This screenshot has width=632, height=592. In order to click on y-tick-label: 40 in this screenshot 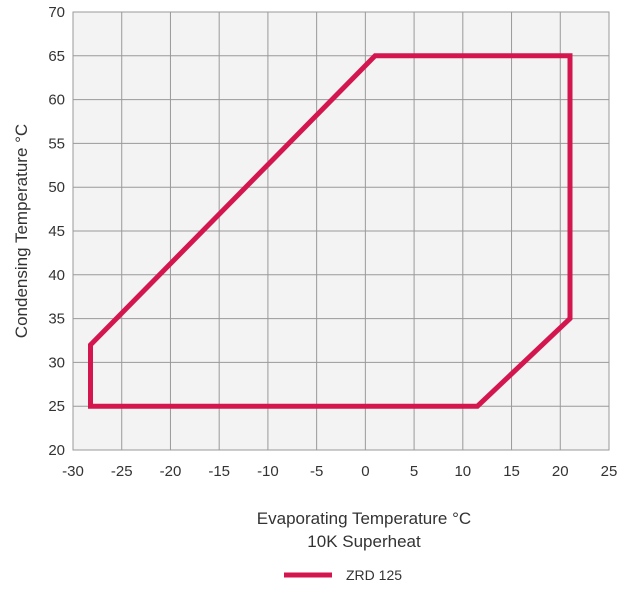, I will do `click(56, 275)`.